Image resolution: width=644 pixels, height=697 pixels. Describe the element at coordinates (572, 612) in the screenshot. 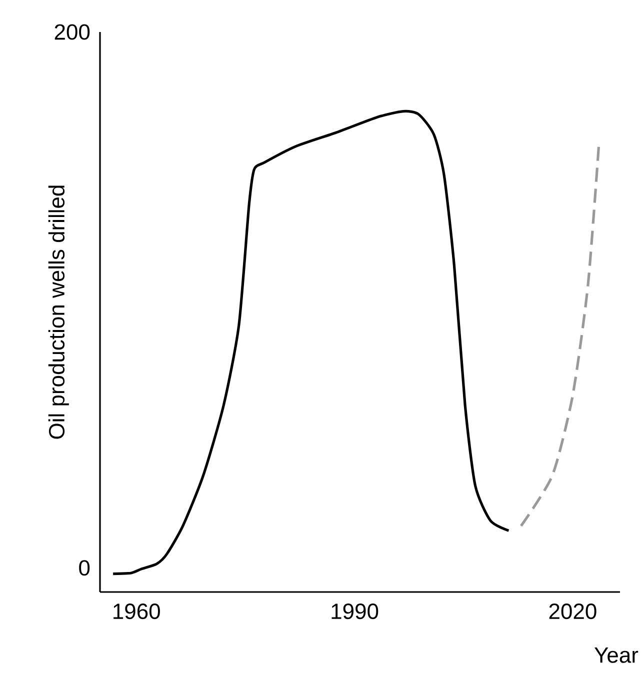

I see `x-tick-label: 2020` at that location.